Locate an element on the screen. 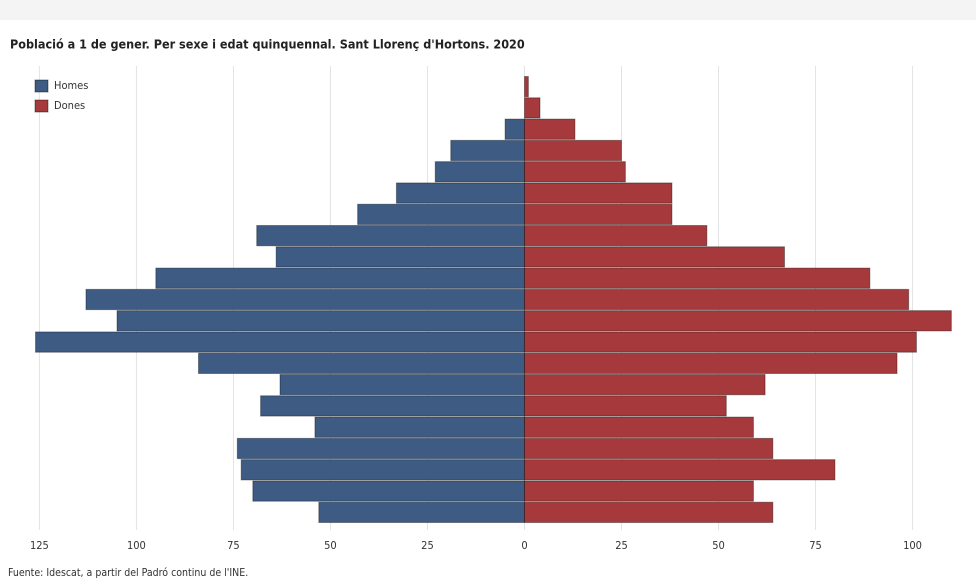  x-tick-label: 0 is located at coordinates (524, 545).